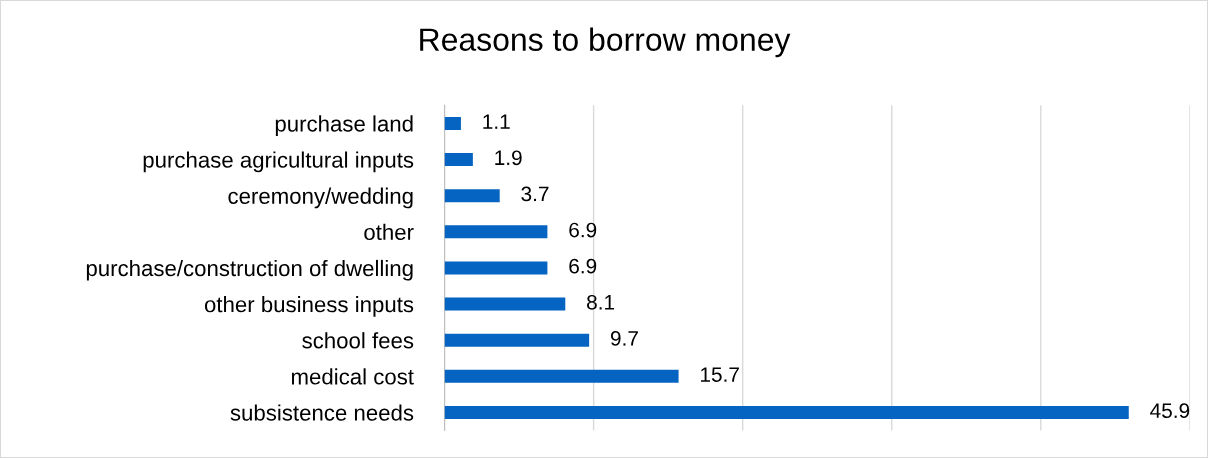 Image resolution: width=1208 pixels, height=458 pixels. What do you see at coordinates (1170, 411) in the screenshot?
I see `data-label: 45.9` at bounding box center [1170, 411].